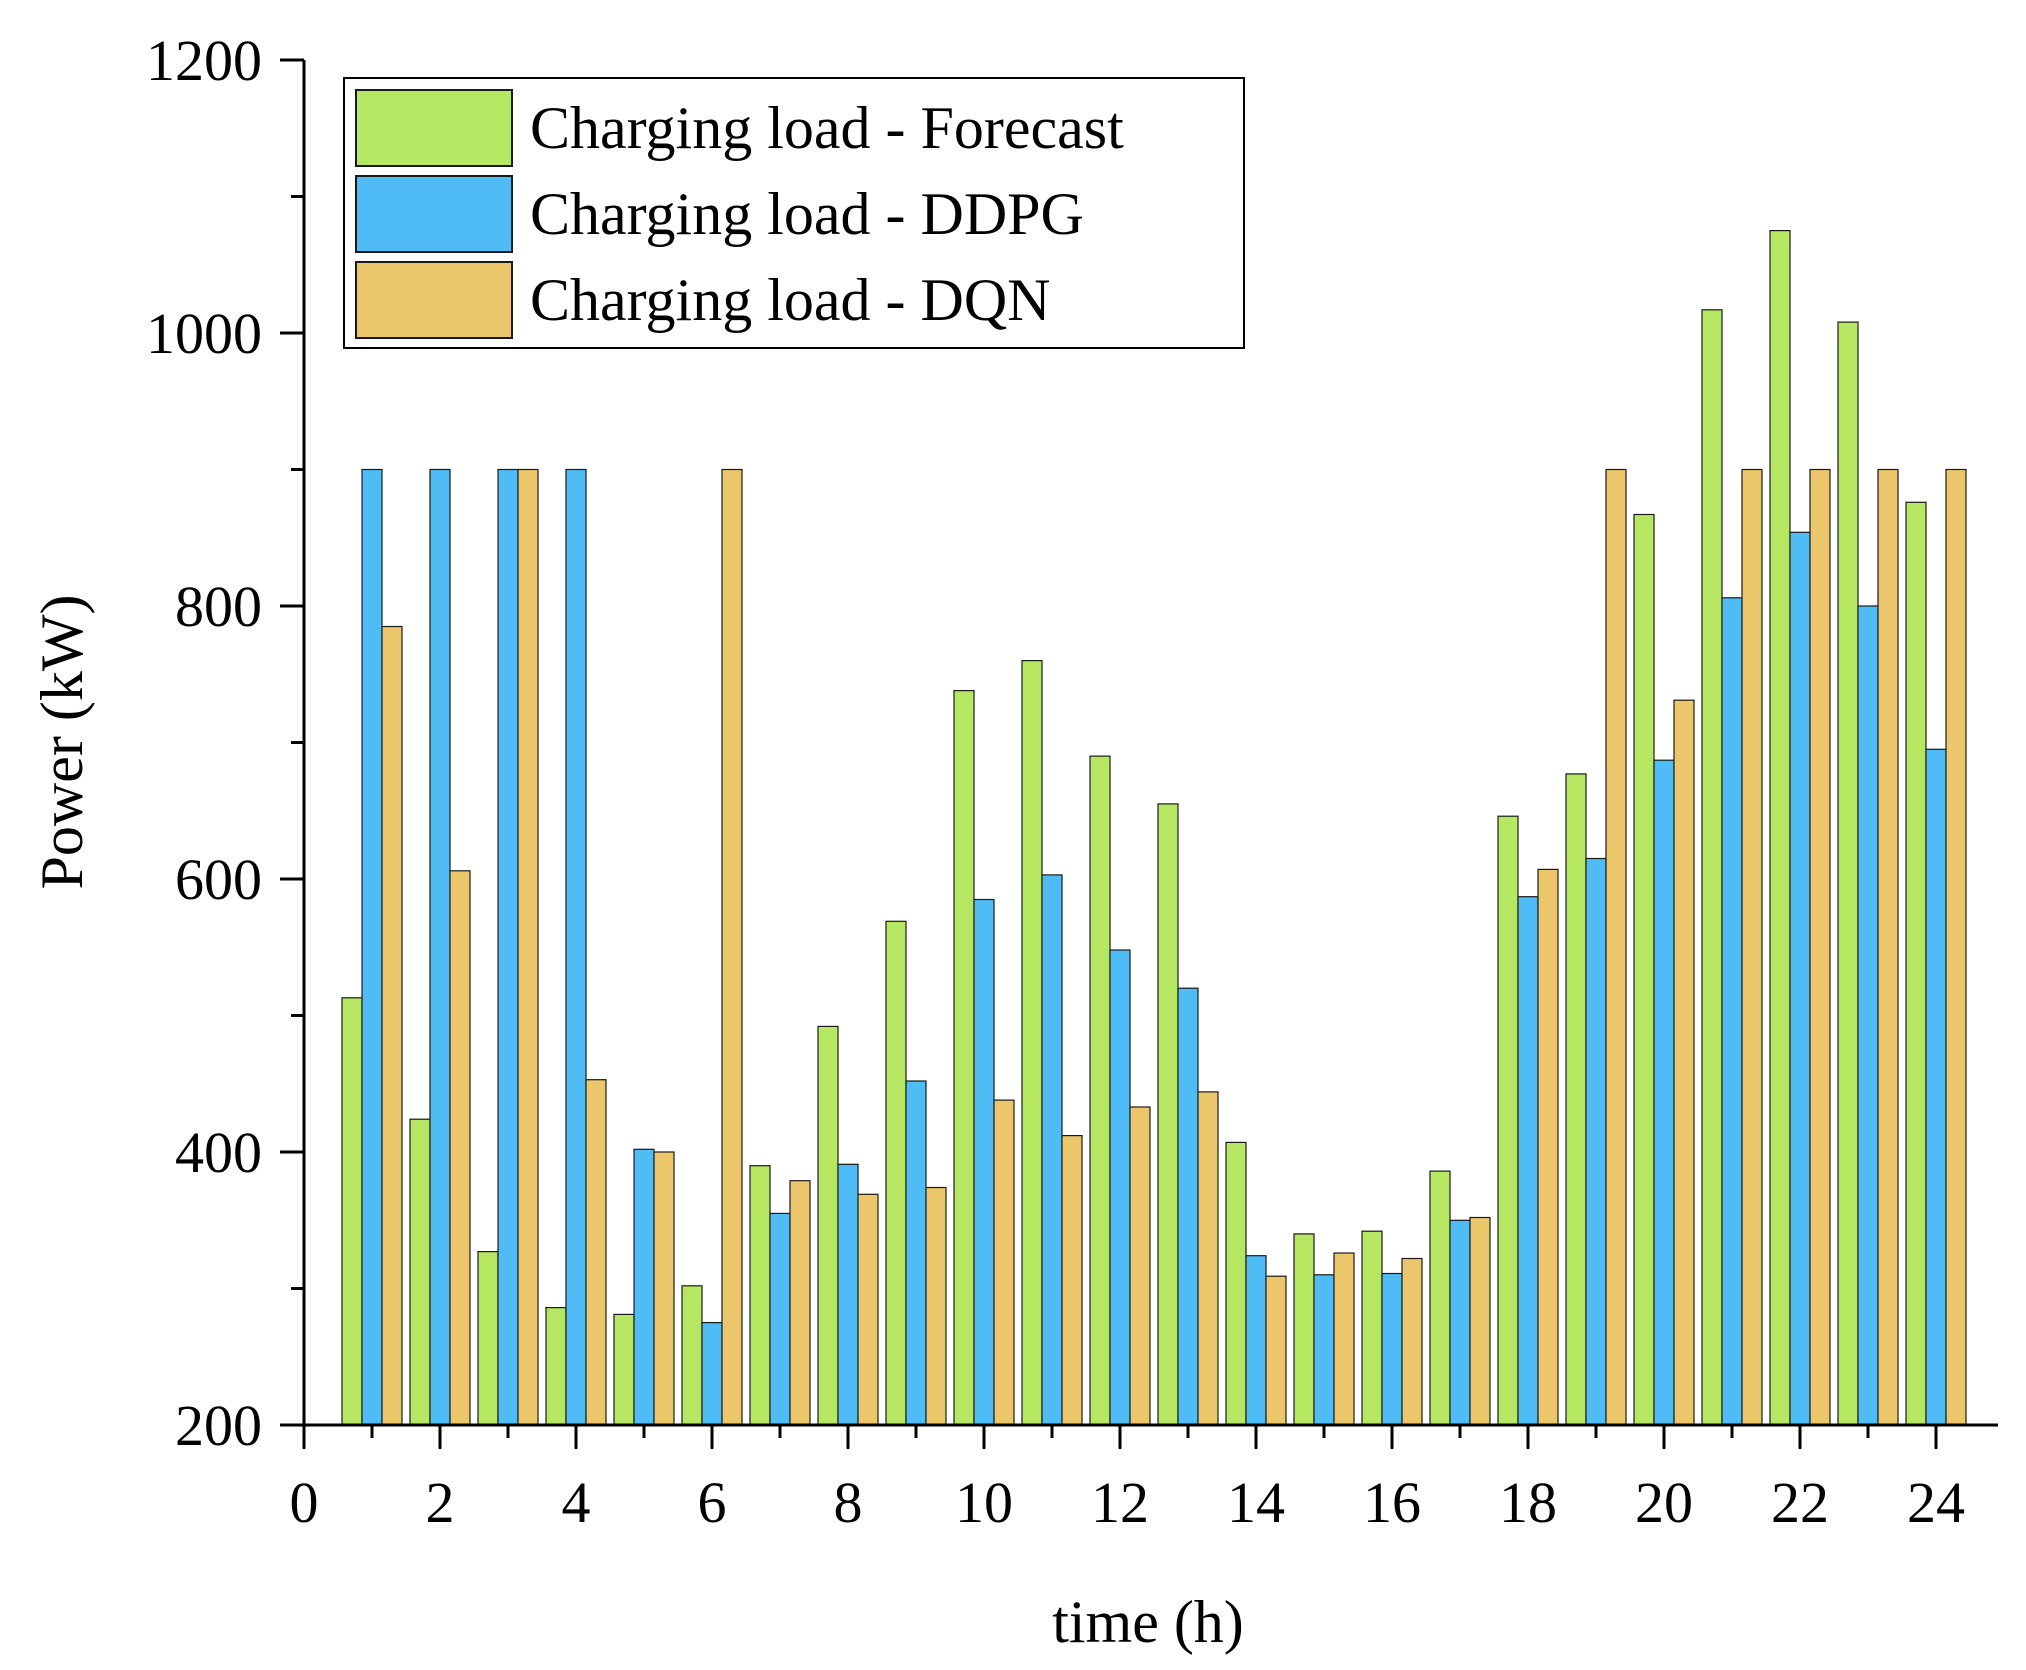 The width and height of the screenshot is (2026, 1670). I want to click on y-tick-label: 600, so click(218, 879).